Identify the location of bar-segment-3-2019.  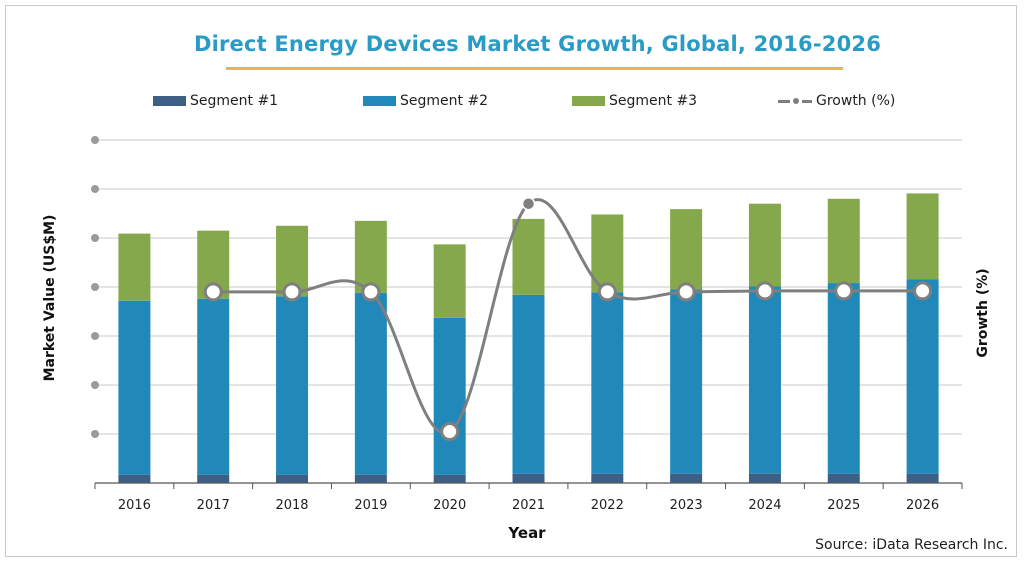
(370, 256).